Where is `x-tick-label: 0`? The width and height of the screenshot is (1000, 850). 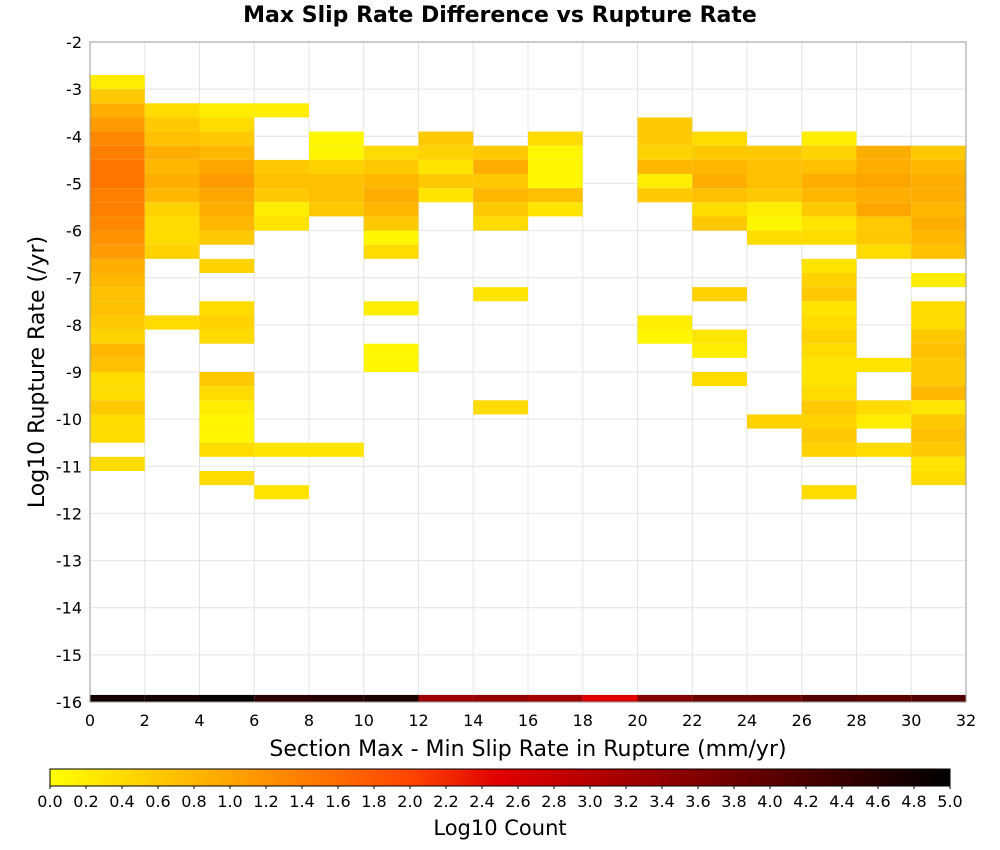 x-tick-label: 0 is located at coordinates (90, 720).